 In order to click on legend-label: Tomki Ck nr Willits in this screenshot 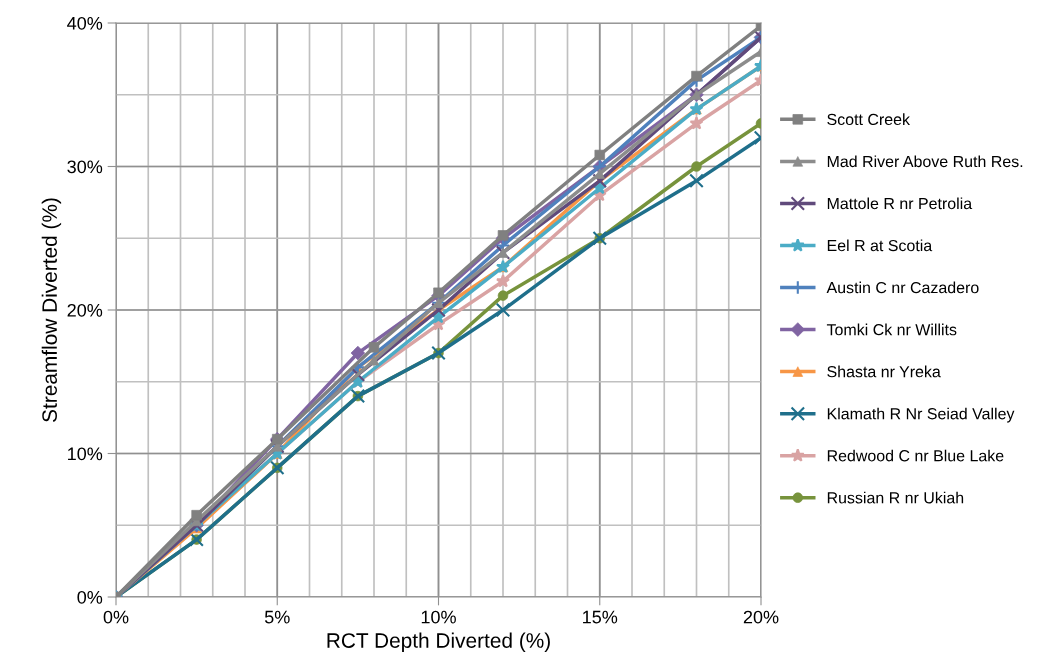, I will do `click(891, 329)`.